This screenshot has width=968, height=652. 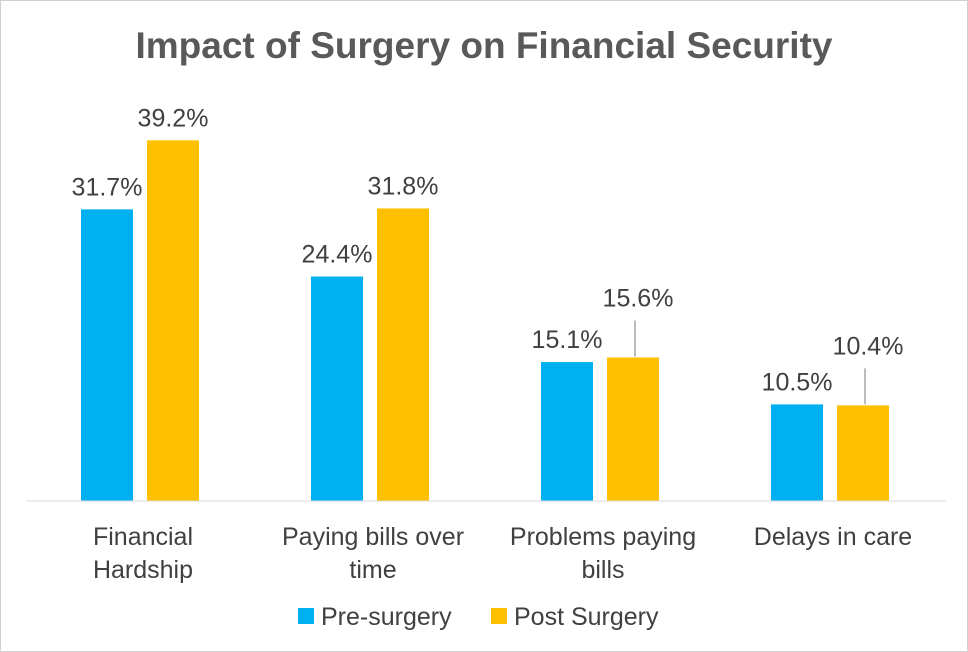 I want to click on legend-label-pre-surgery: Pre-surgery, so click(x=386, y=617).